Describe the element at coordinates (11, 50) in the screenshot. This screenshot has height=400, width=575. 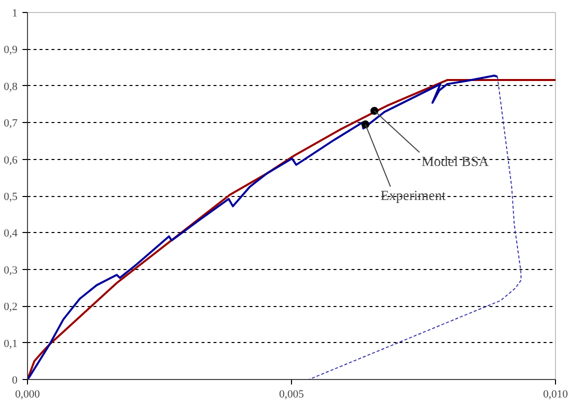
I see `y-tick-label: 0,9` at that location.